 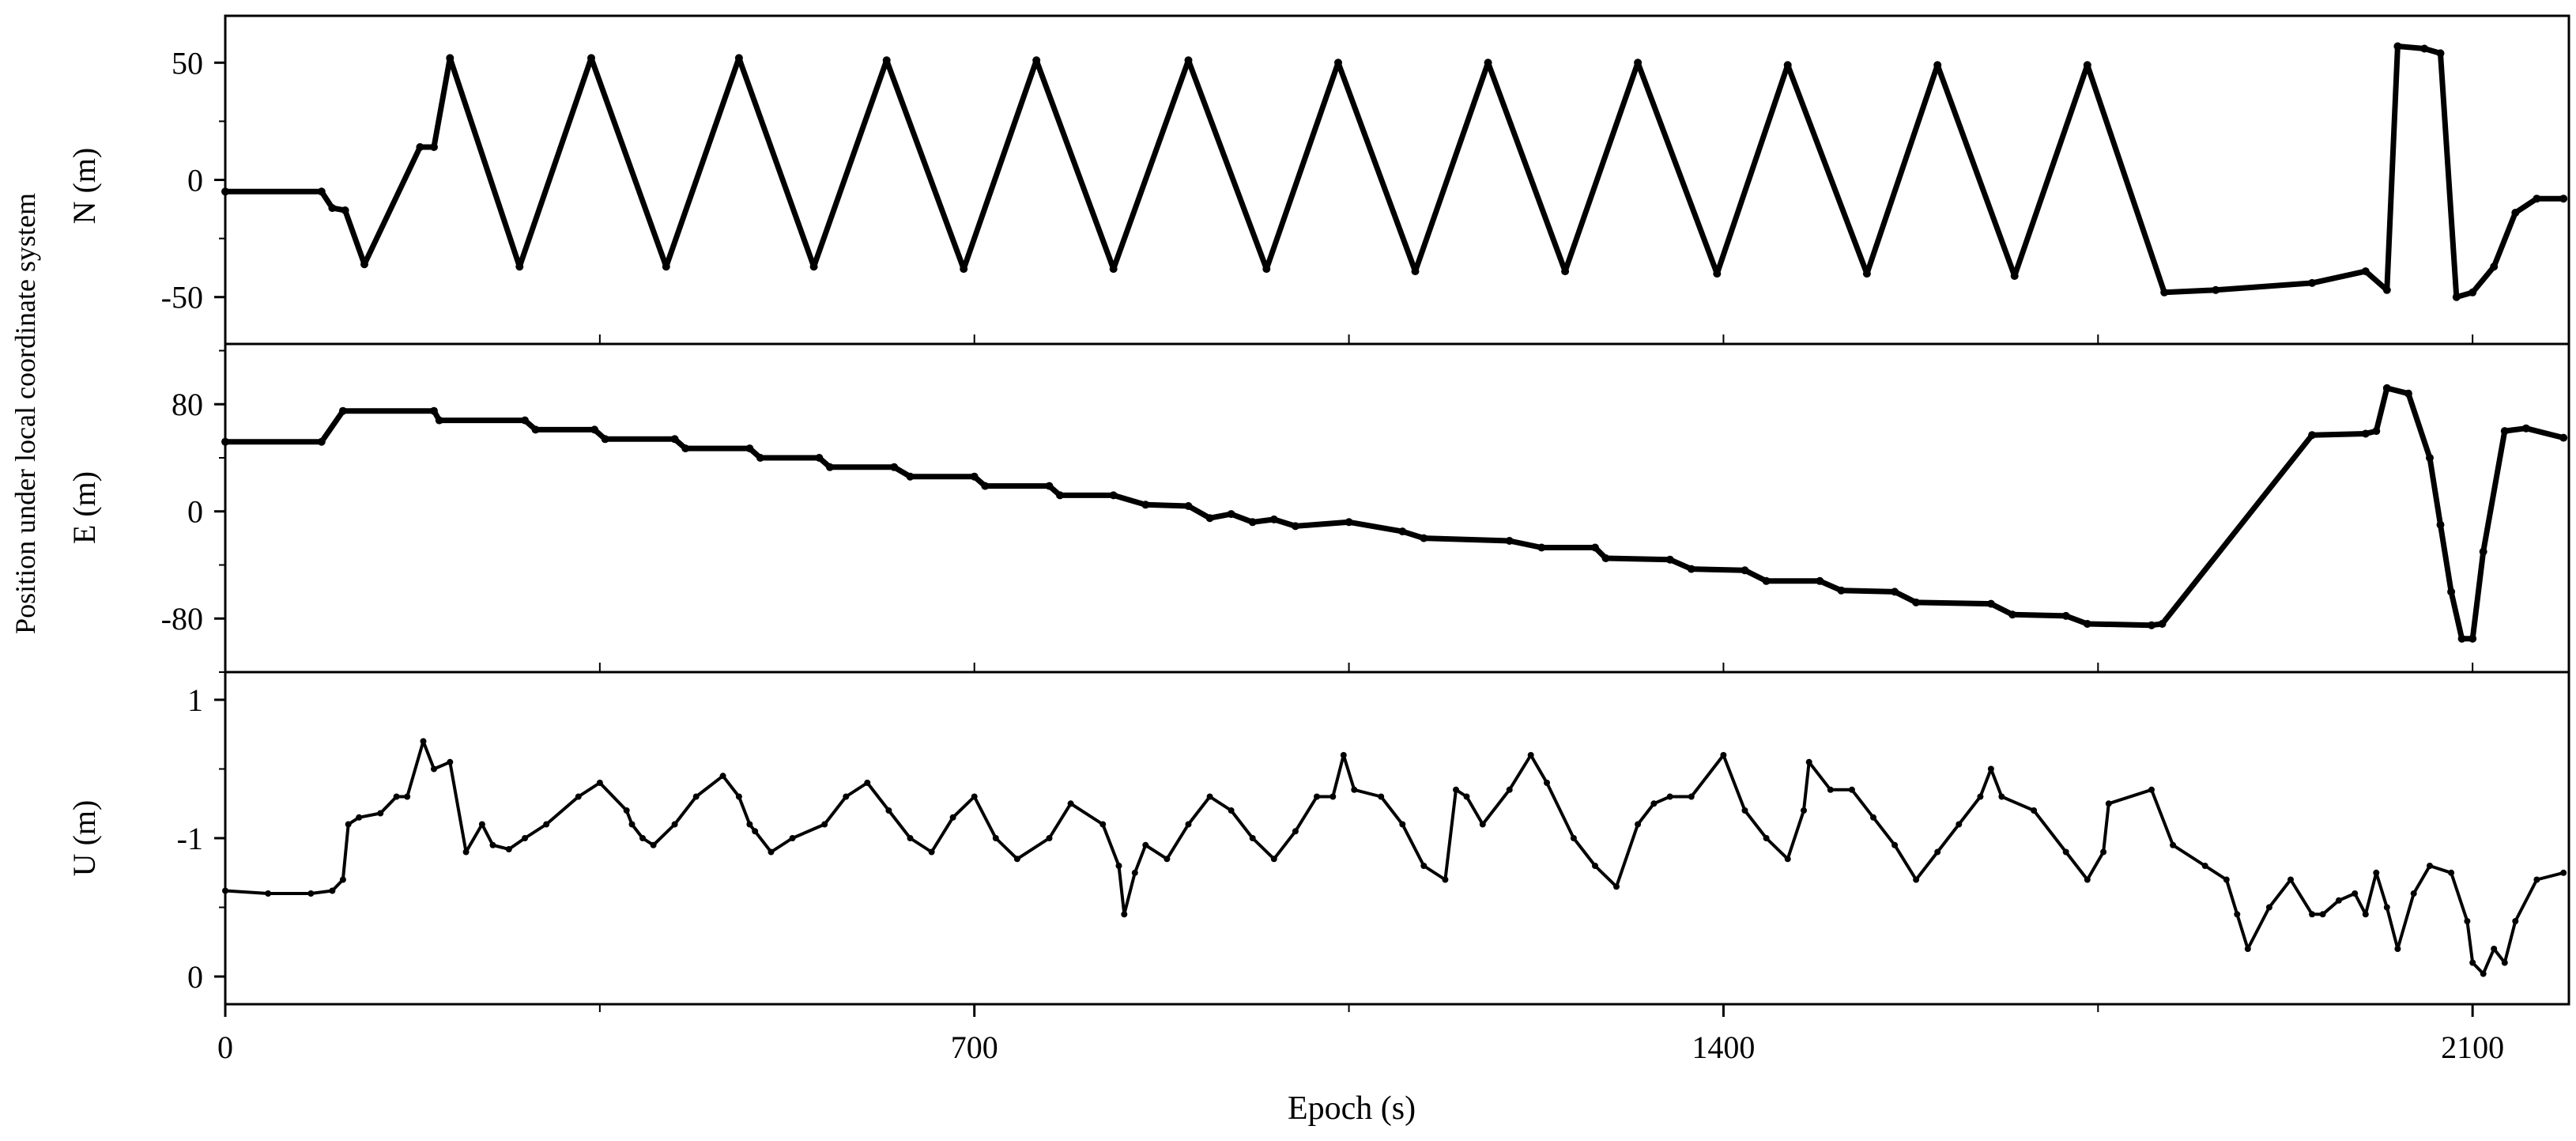 What do you see at coordinates (187, 63) in the screenshot?
I see `panel-N-ytick-label: 50` at bounding box center [187, 63].